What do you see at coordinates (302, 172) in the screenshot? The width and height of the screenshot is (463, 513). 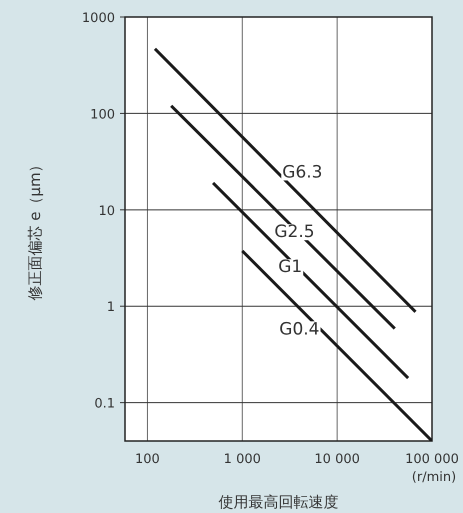 I see `annotation: G6.3` at bounding box center [302, 172].